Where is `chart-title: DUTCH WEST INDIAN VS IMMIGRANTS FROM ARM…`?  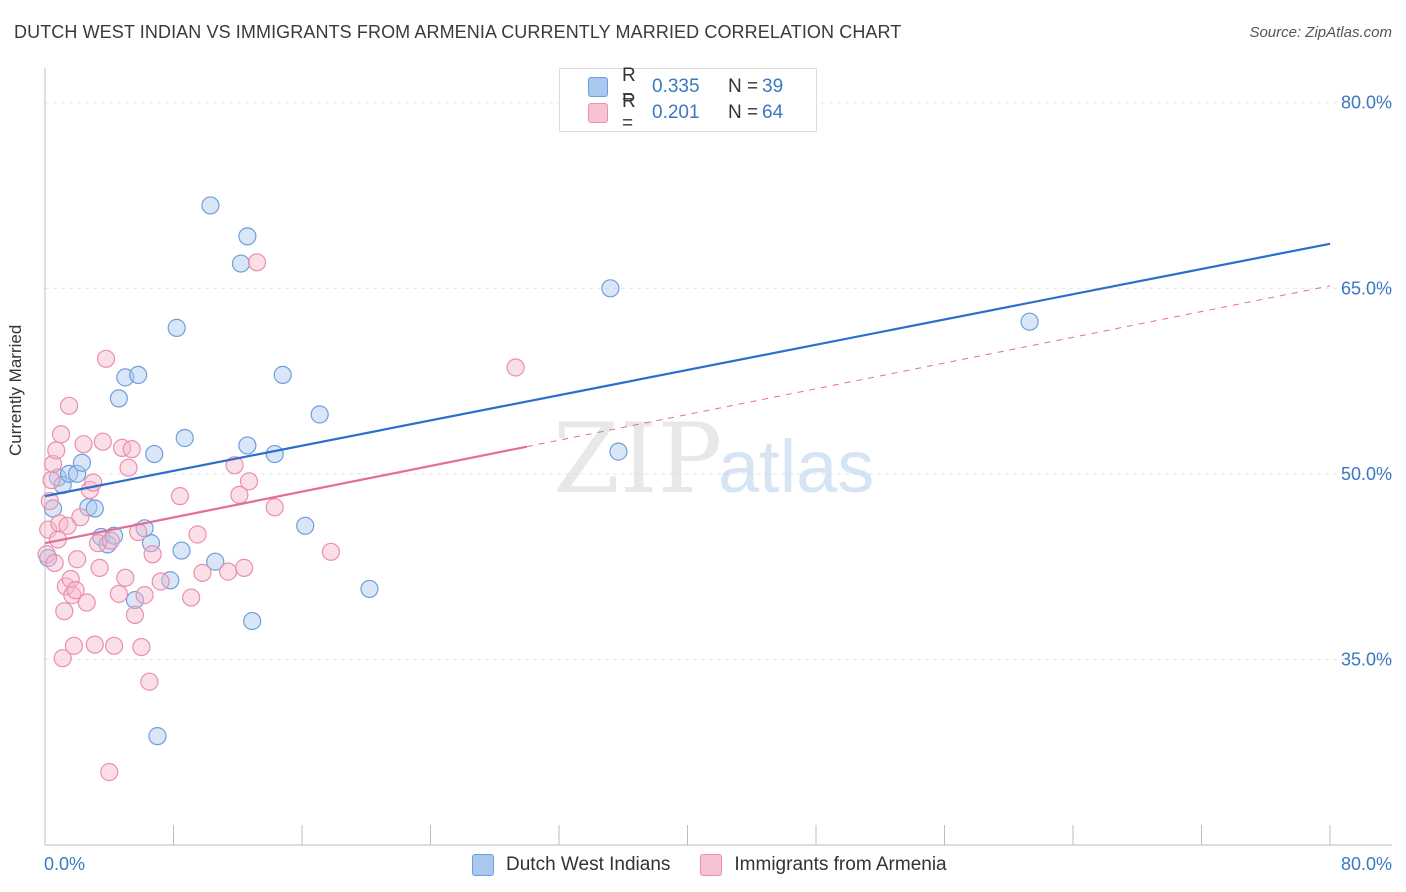 chart-title: DUTCH WEST INDIAN VS IMMIGRANTS FROM ARM… is located at coordinates (458, 32).